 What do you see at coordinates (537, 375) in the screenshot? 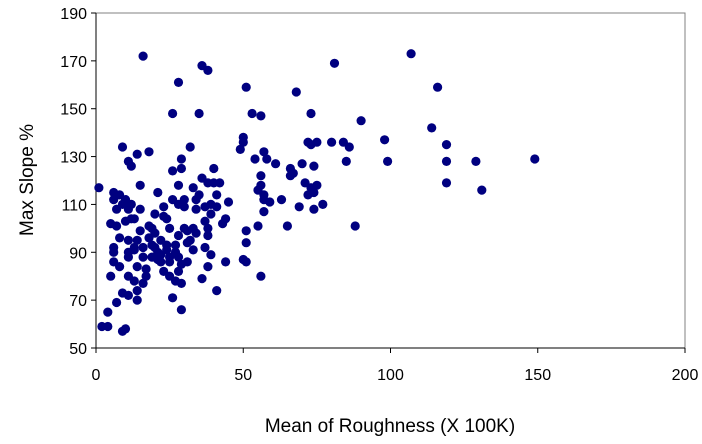
I see `x-tick-label: 150` at bounding box center [537, 375].